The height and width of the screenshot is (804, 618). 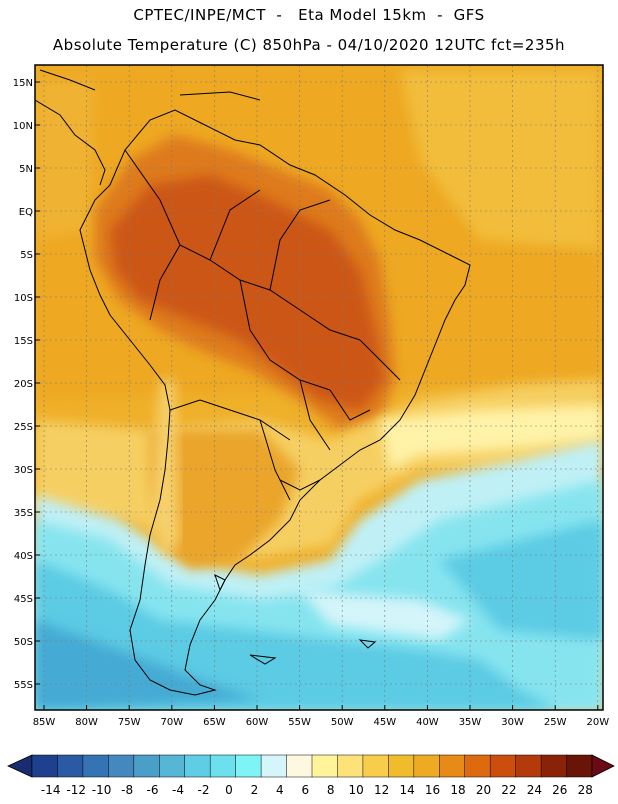 What do you see at coordinates (23, 298) in the screenshot?
I see `lat-label: 10S` at bounding box center [23, 298].